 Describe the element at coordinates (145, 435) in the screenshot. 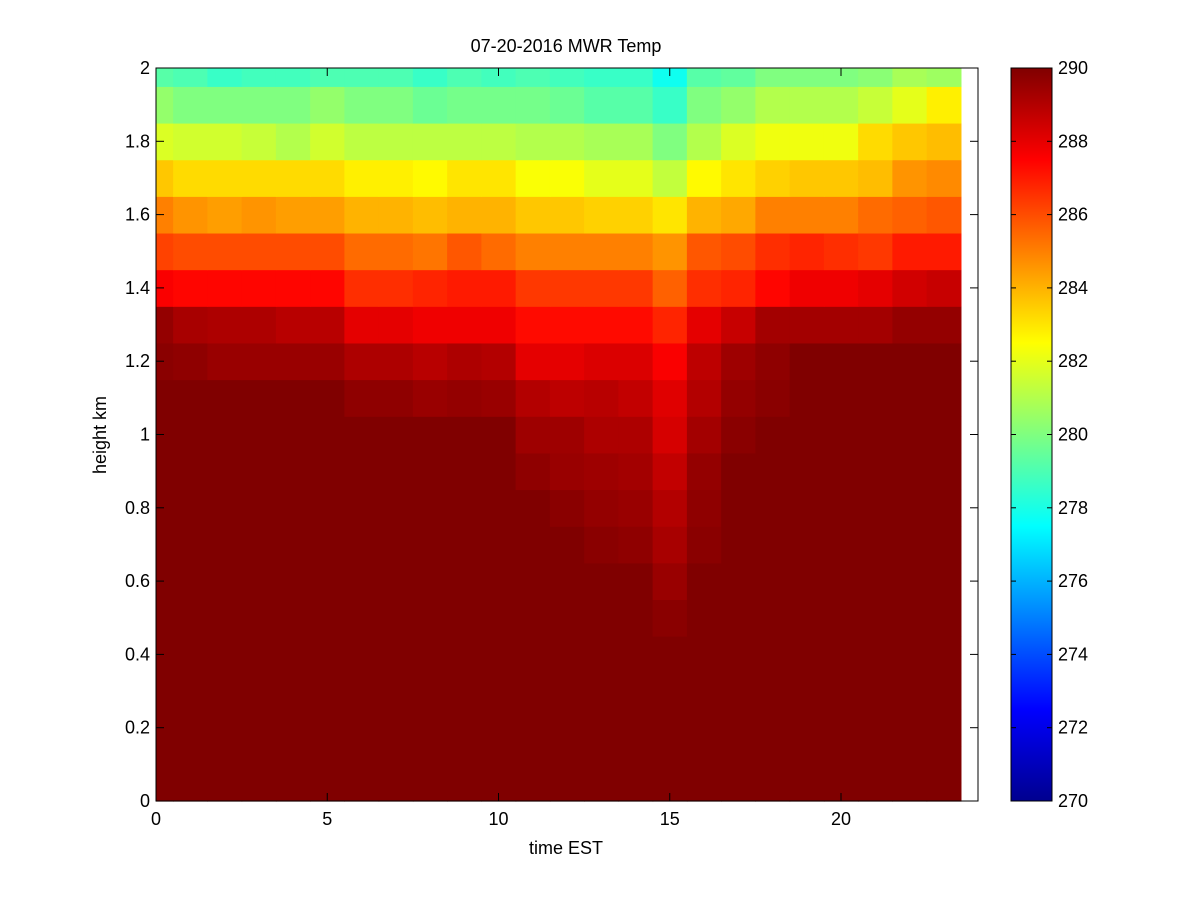

I see `y-tick-label: 1` at that location.